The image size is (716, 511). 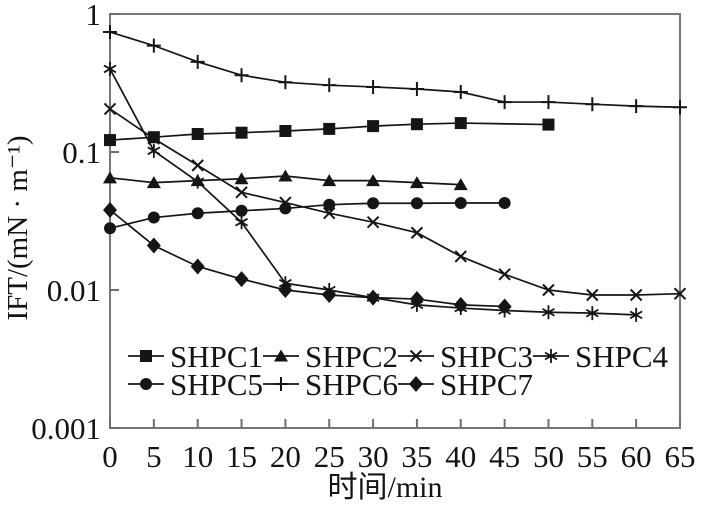 What do you see at coordinates (329, 456) in the screenshot?
I see `x-tick-label: 25` at bounding box center [329, 456].